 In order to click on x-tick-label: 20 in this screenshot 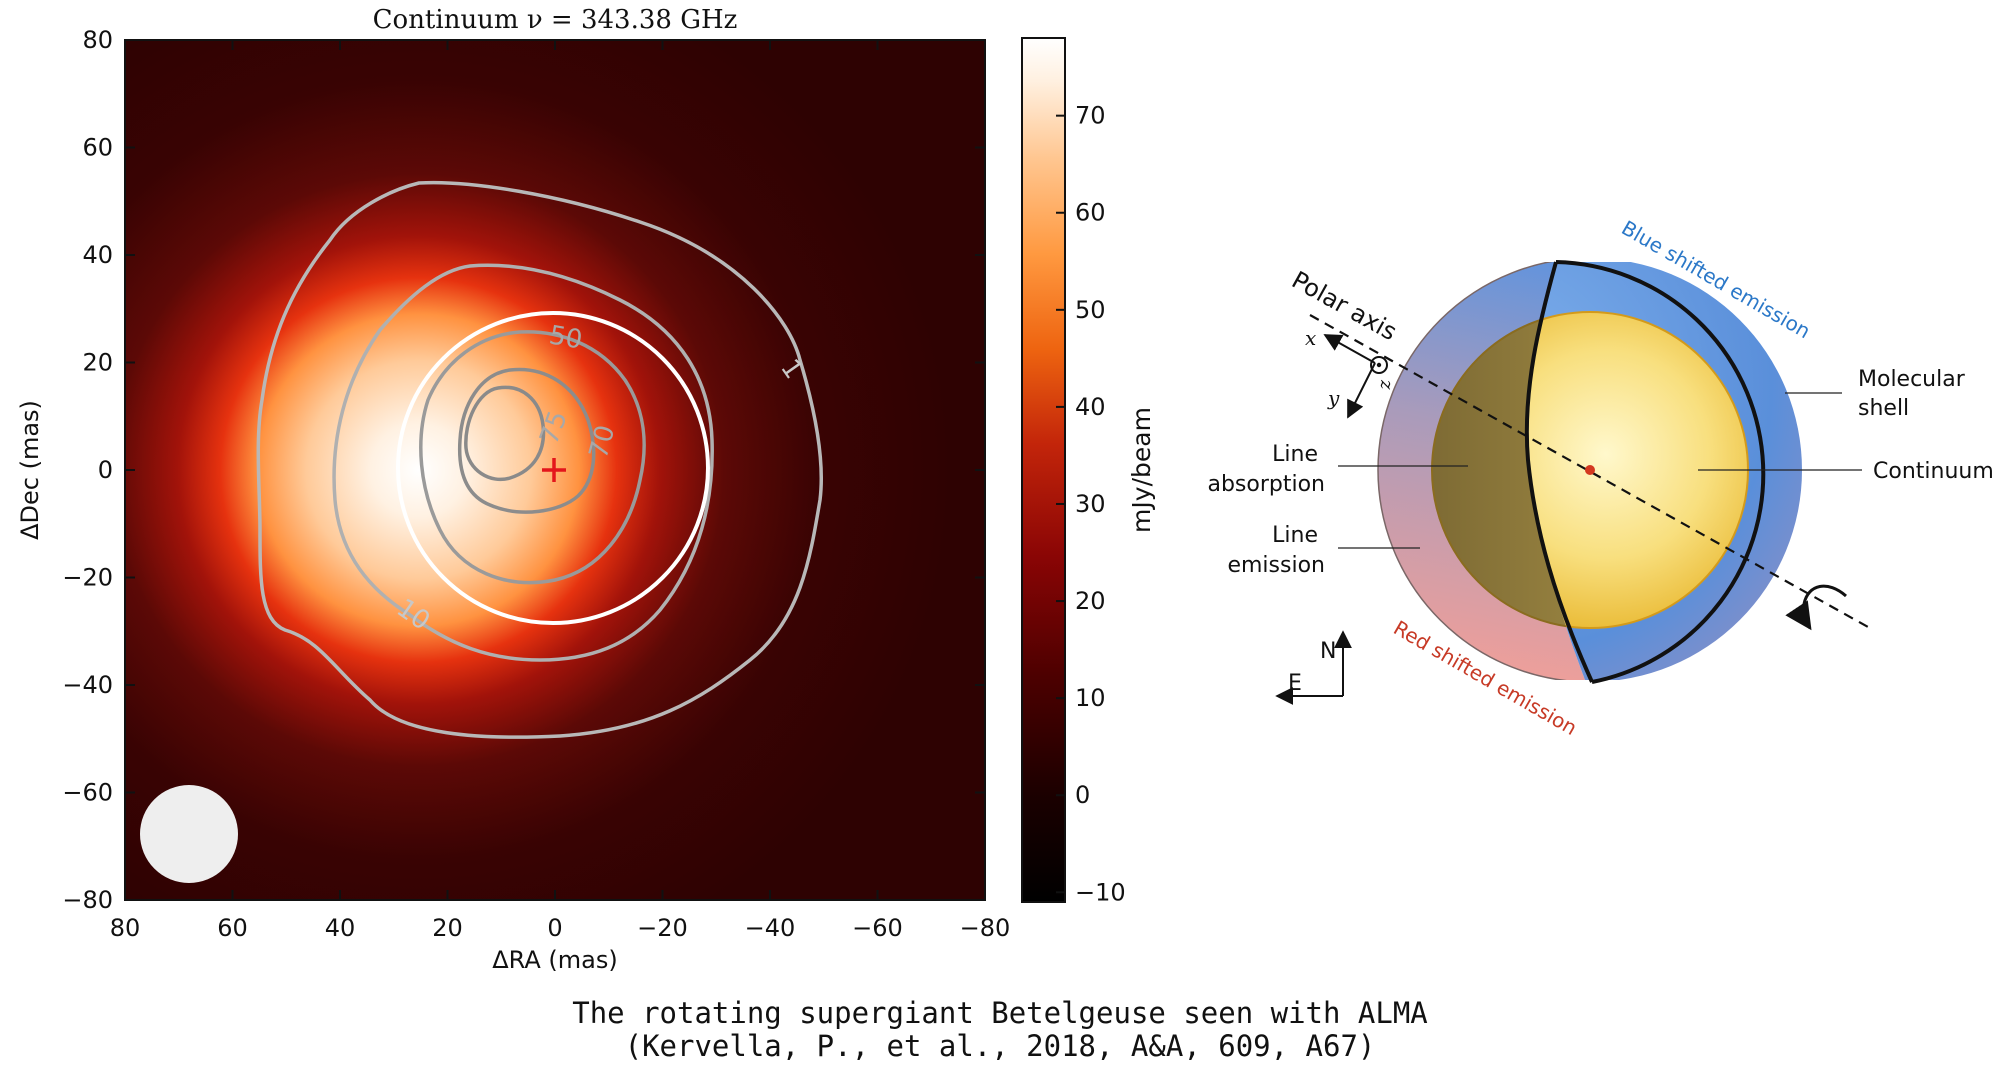, I will do `click(447, 928)`.